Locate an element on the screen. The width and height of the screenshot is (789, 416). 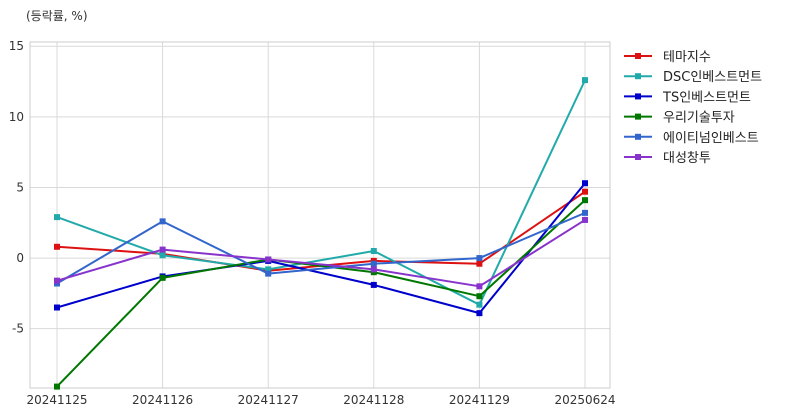
y-tick-label: -5 is located at coordinates (18, 329).